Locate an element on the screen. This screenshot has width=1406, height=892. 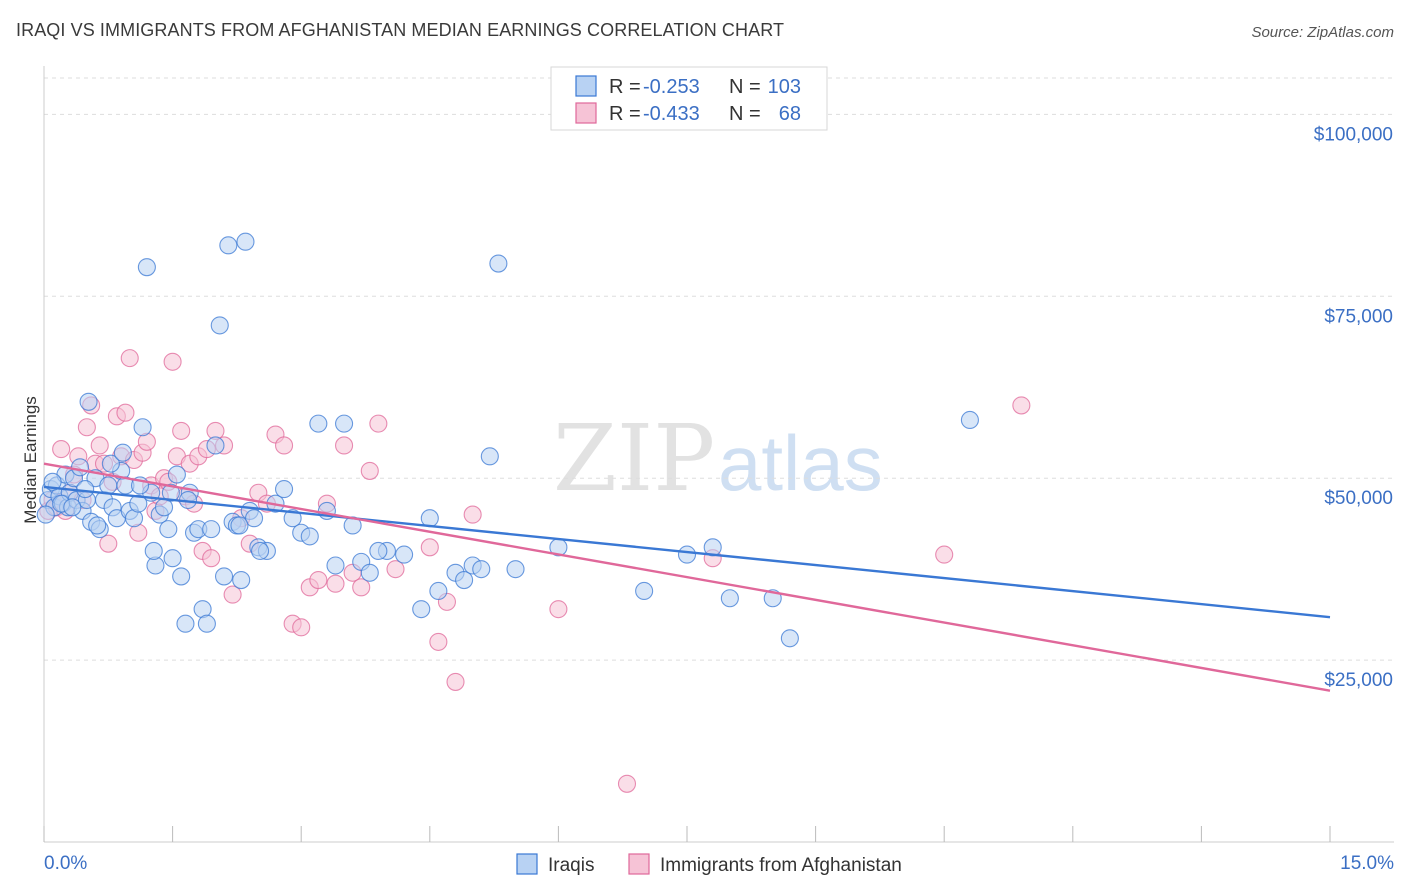
legend-afghan-n-label: N = is located at coordinates (745, 114).